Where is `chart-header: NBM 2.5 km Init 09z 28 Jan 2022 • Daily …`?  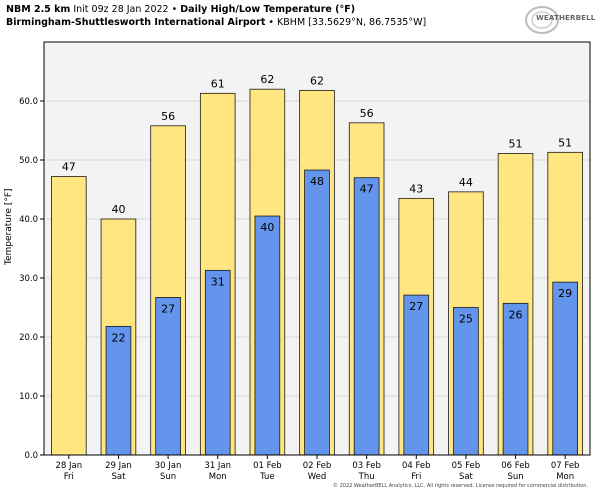
chart-header: NBM 2.5 km Init 09z 28 Jan 2022 • Daily … is located at coordinates (216, 16).